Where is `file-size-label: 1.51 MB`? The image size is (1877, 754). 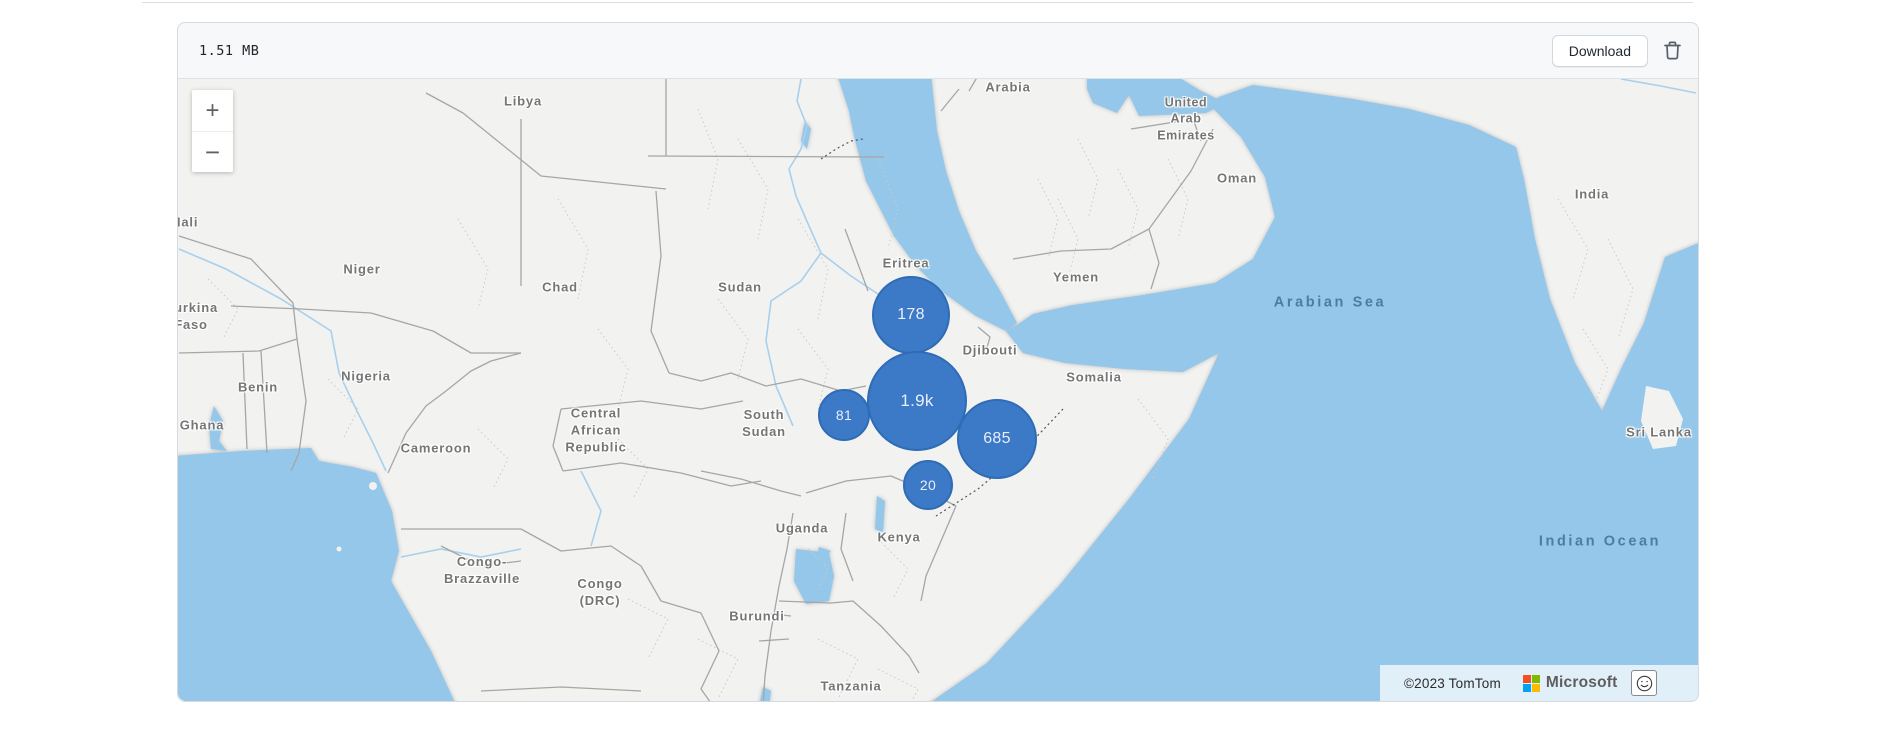
file-size-label: 1.51 MB is located at coordinates (229, 50).